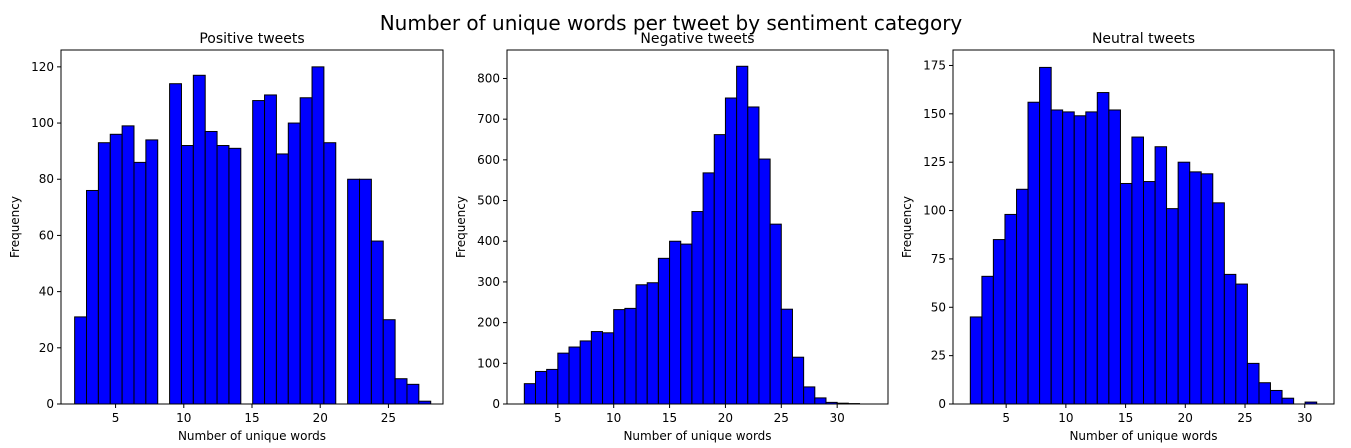  I want to click on y-tick-label: 800, so click(488, 78).